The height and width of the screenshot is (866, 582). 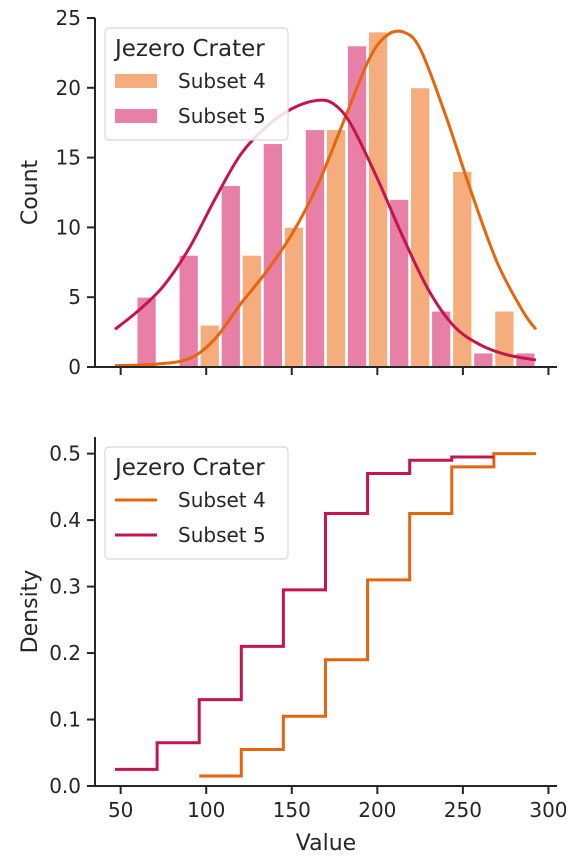 What do you see at coordinates (68, 88) in the screenshot?
I see `y-tick-label: 20` at bounding box center [68, 88].